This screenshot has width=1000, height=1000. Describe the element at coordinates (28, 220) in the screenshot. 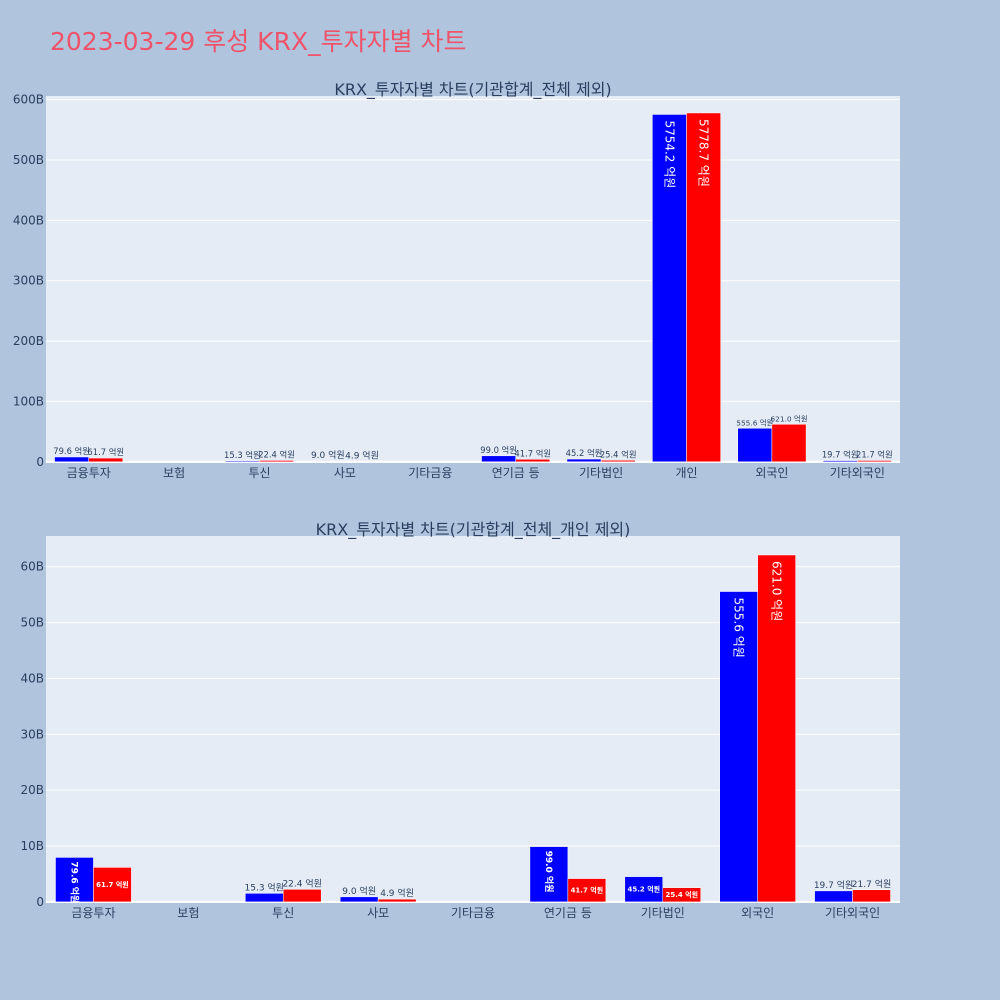

I see `y-tick-label: 400B` at that location.